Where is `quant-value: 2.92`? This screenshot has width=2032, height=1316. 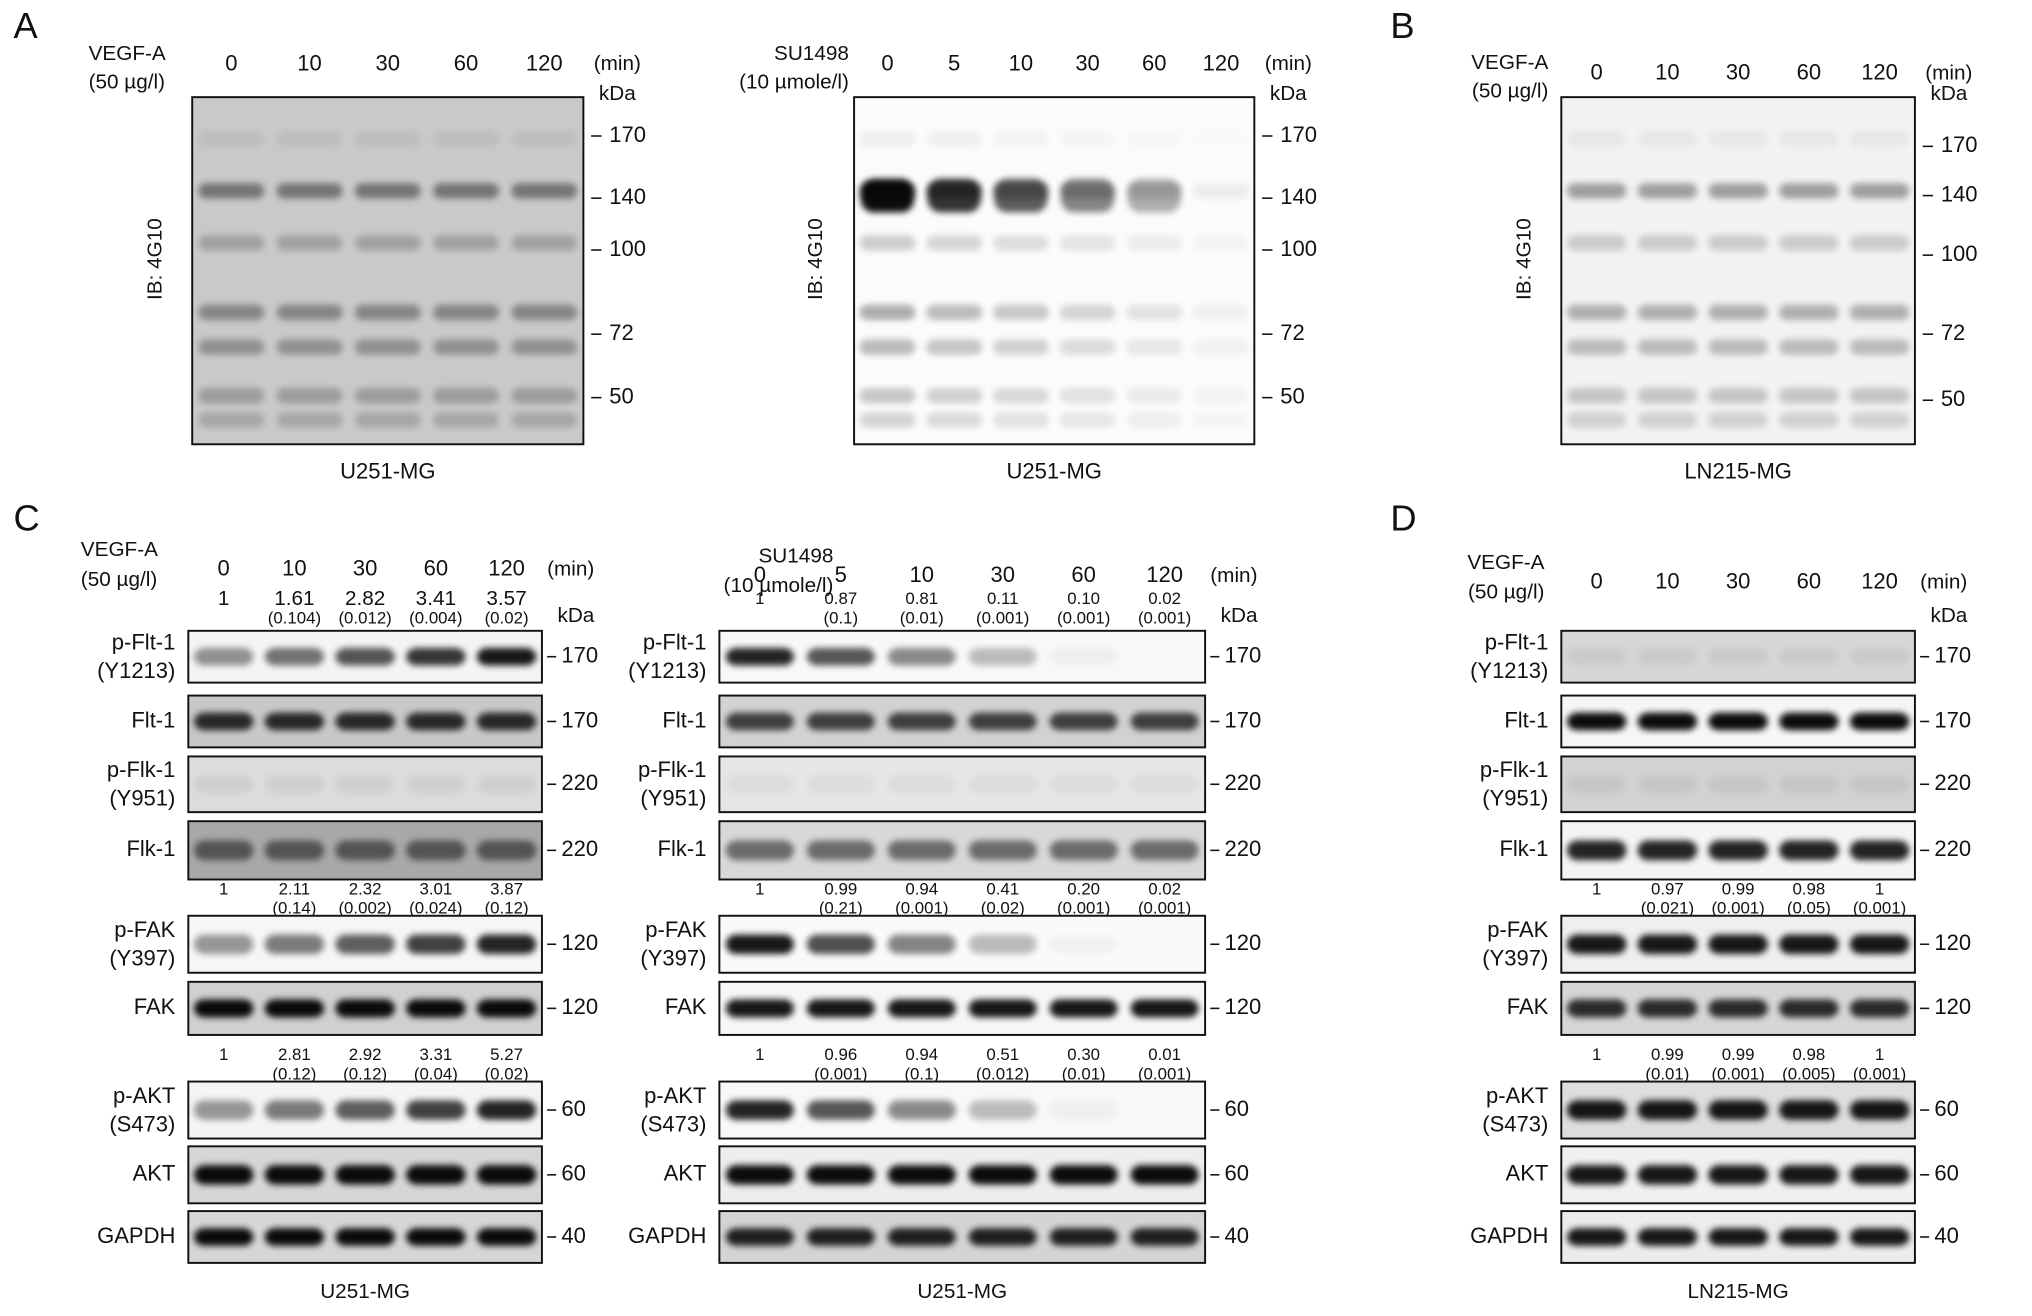 quant-value: 2.92 is located at coordinates (365, 1054).